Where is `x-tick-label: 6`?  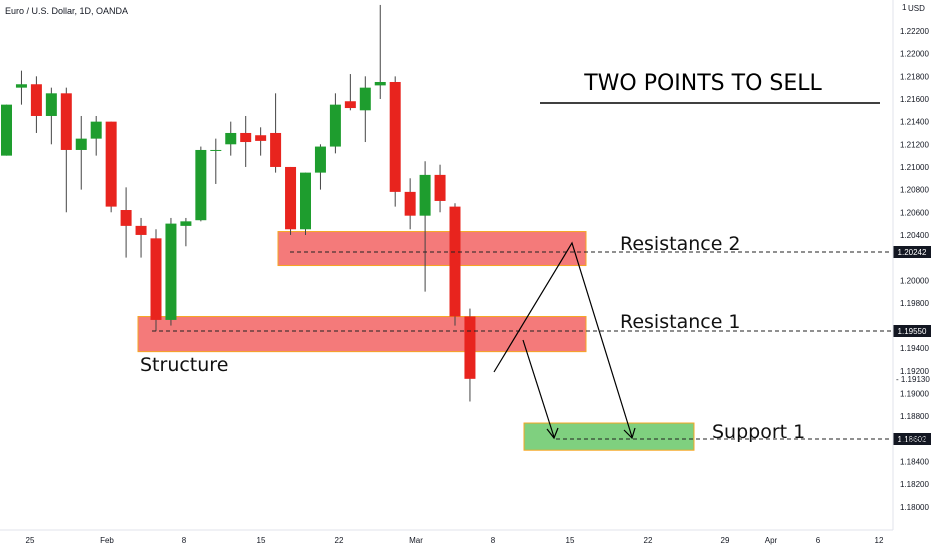 x-tick-label: 6 is located at coordinates (818, 540).